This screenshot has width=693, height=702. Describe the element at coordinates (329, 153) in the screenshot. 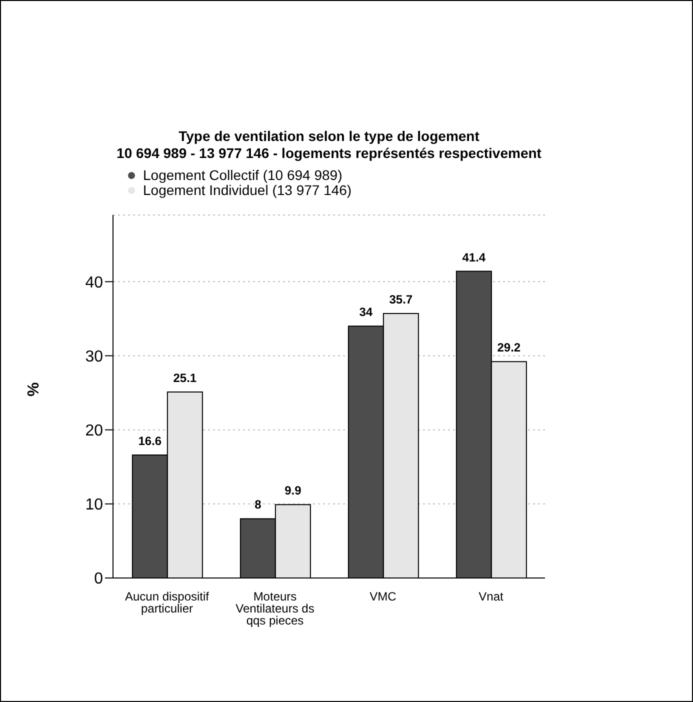

I see `chart-subtitle: 10 694 989 - 13 977 146 - logements représentés respectivement` at that location.